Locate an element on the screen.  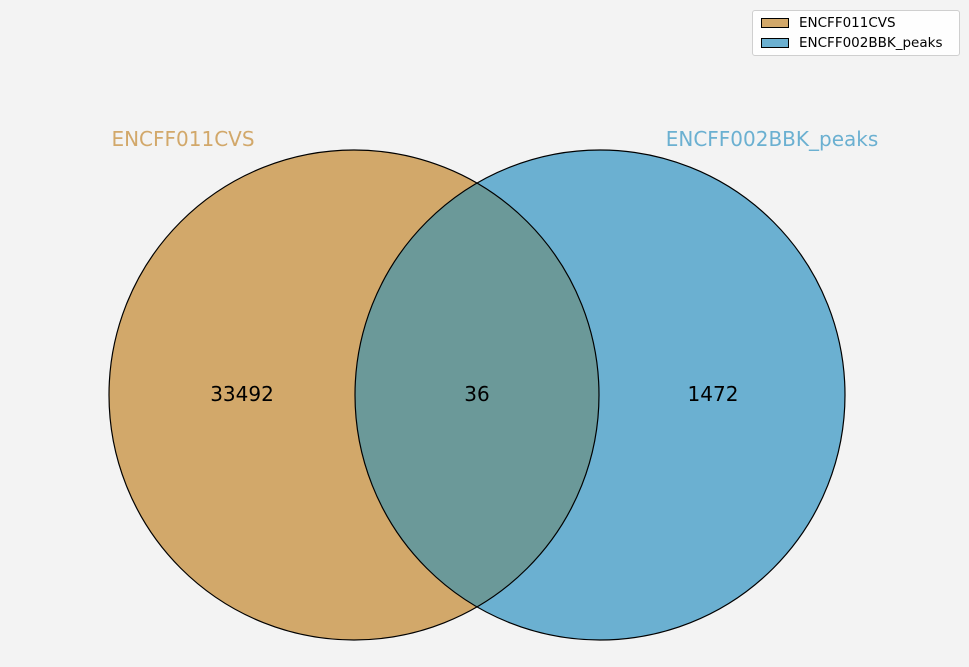
set-a-title: ENCFF011CVS is located at coordinates (182, 139).